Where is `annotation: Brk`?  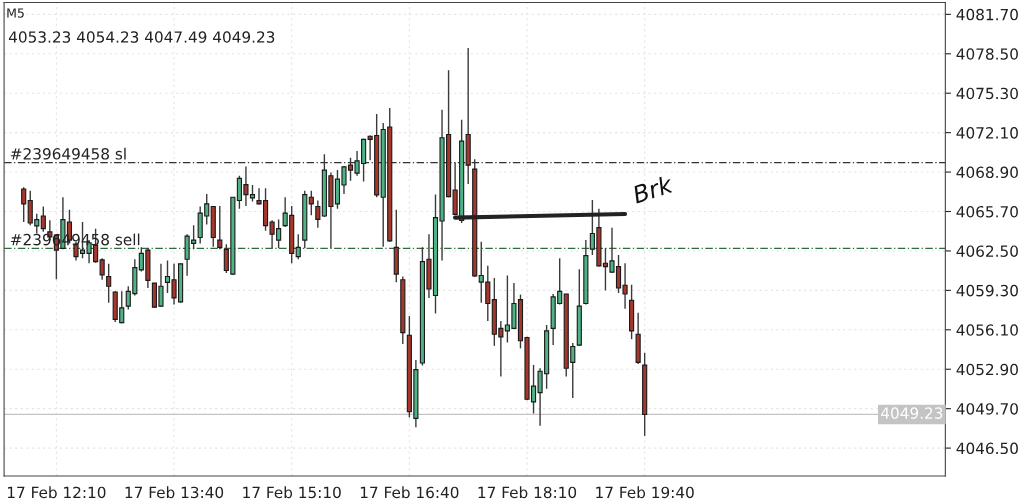 annotation: Brk is located at coordinates (653, 189).